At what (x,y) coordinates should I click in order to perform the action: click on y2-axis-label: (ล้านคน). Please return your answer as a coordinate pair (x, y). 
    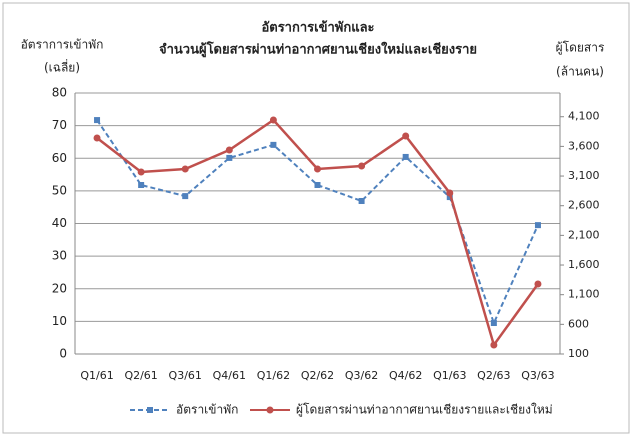
    Looking at the image, I should click on (580, 72).